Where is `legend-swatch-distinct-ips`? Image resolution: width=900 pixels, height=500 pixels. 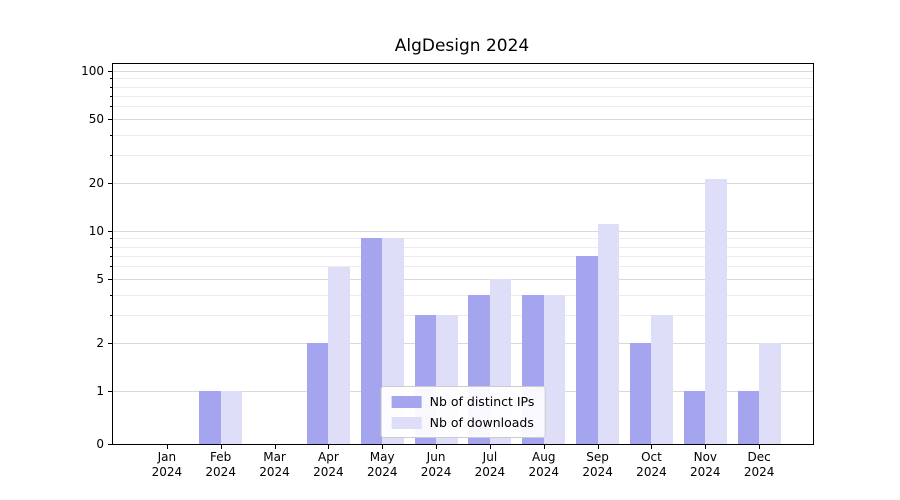 legend-swatch-distinct-ips is located at coordinates (406, 401).